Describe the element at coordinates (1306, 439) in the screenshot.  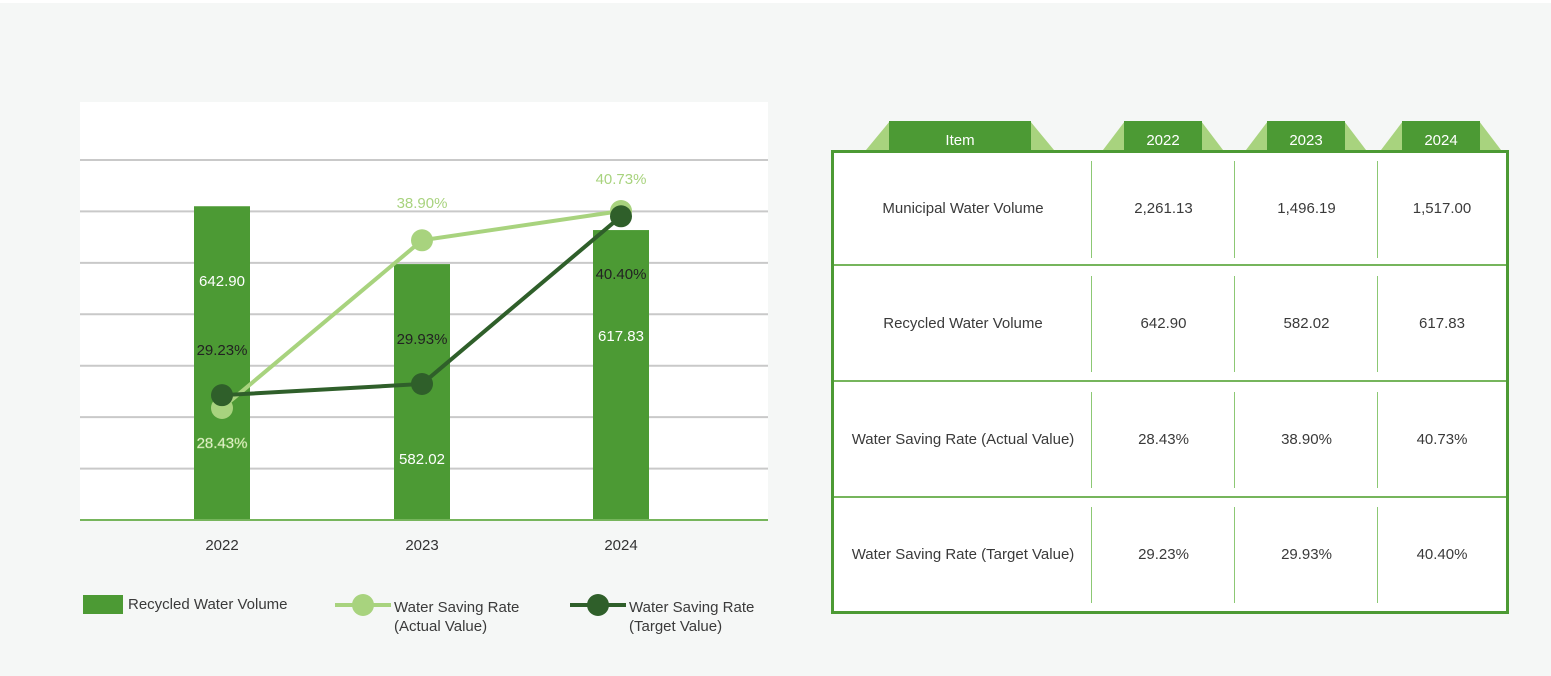
I see `cell-2023: 38.90%` at that location.